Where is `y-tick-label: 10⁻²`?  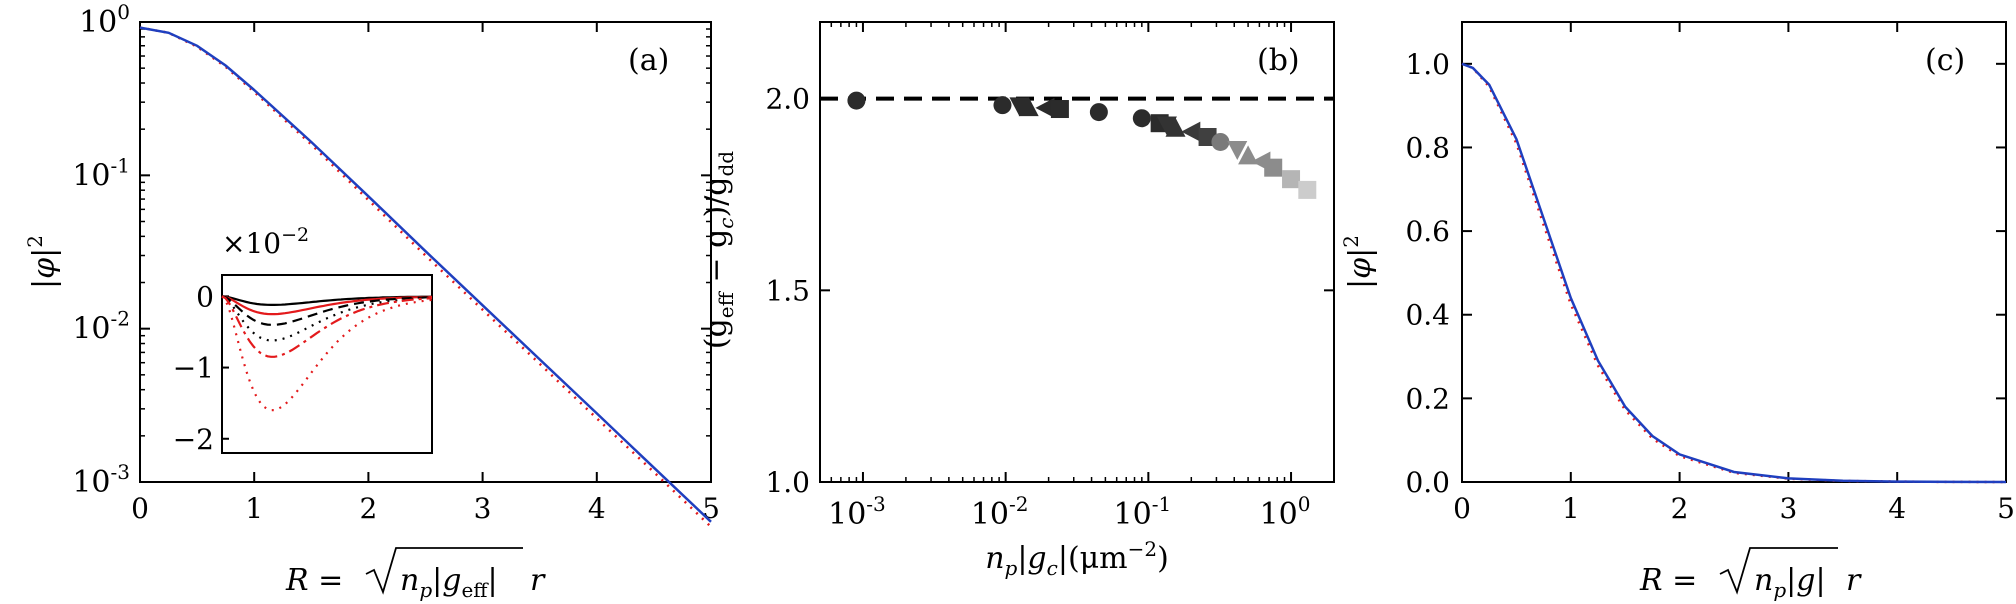
y-tick-label: 10⁻² is located at coordinates (101, 327).